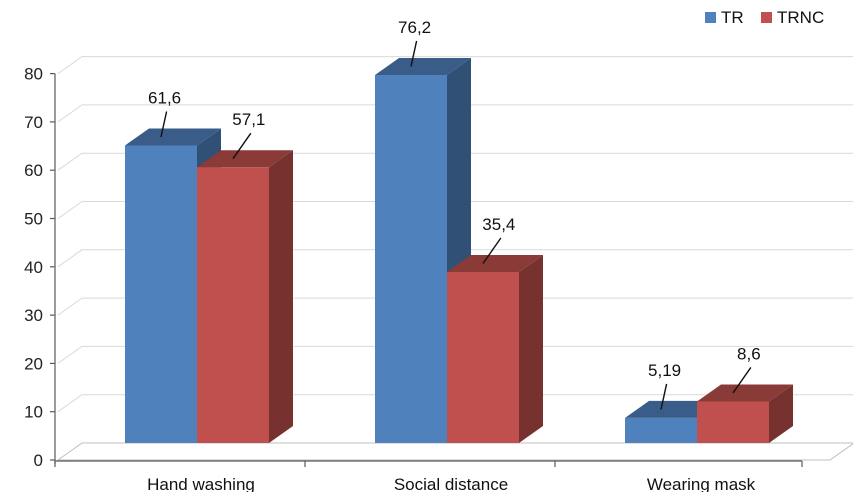 The image size is (853, 492). I want to click on legend-label-tr: TR, so click(732, 17).